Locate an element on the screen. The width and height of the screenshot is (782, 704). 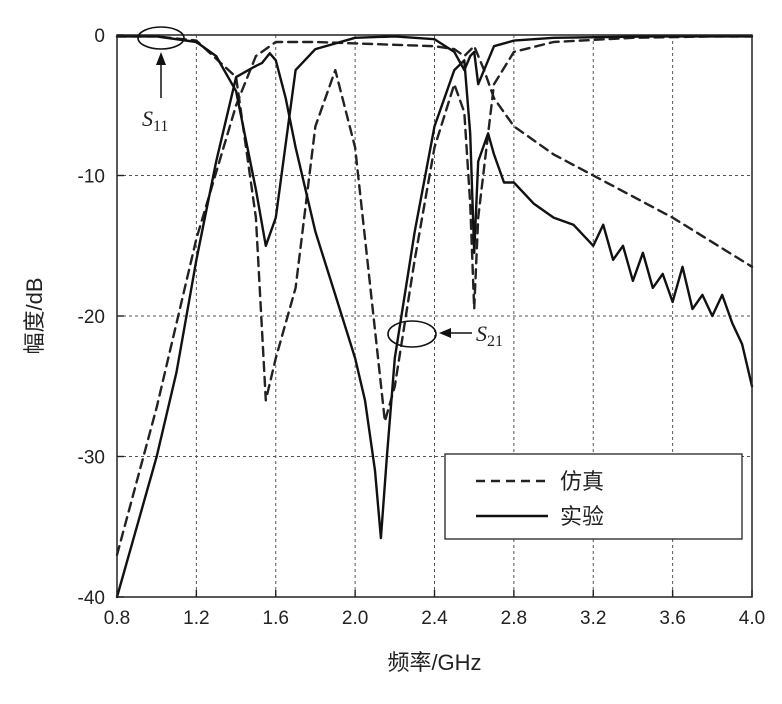
s11-arrowhead is located at coordinates (161, 58).